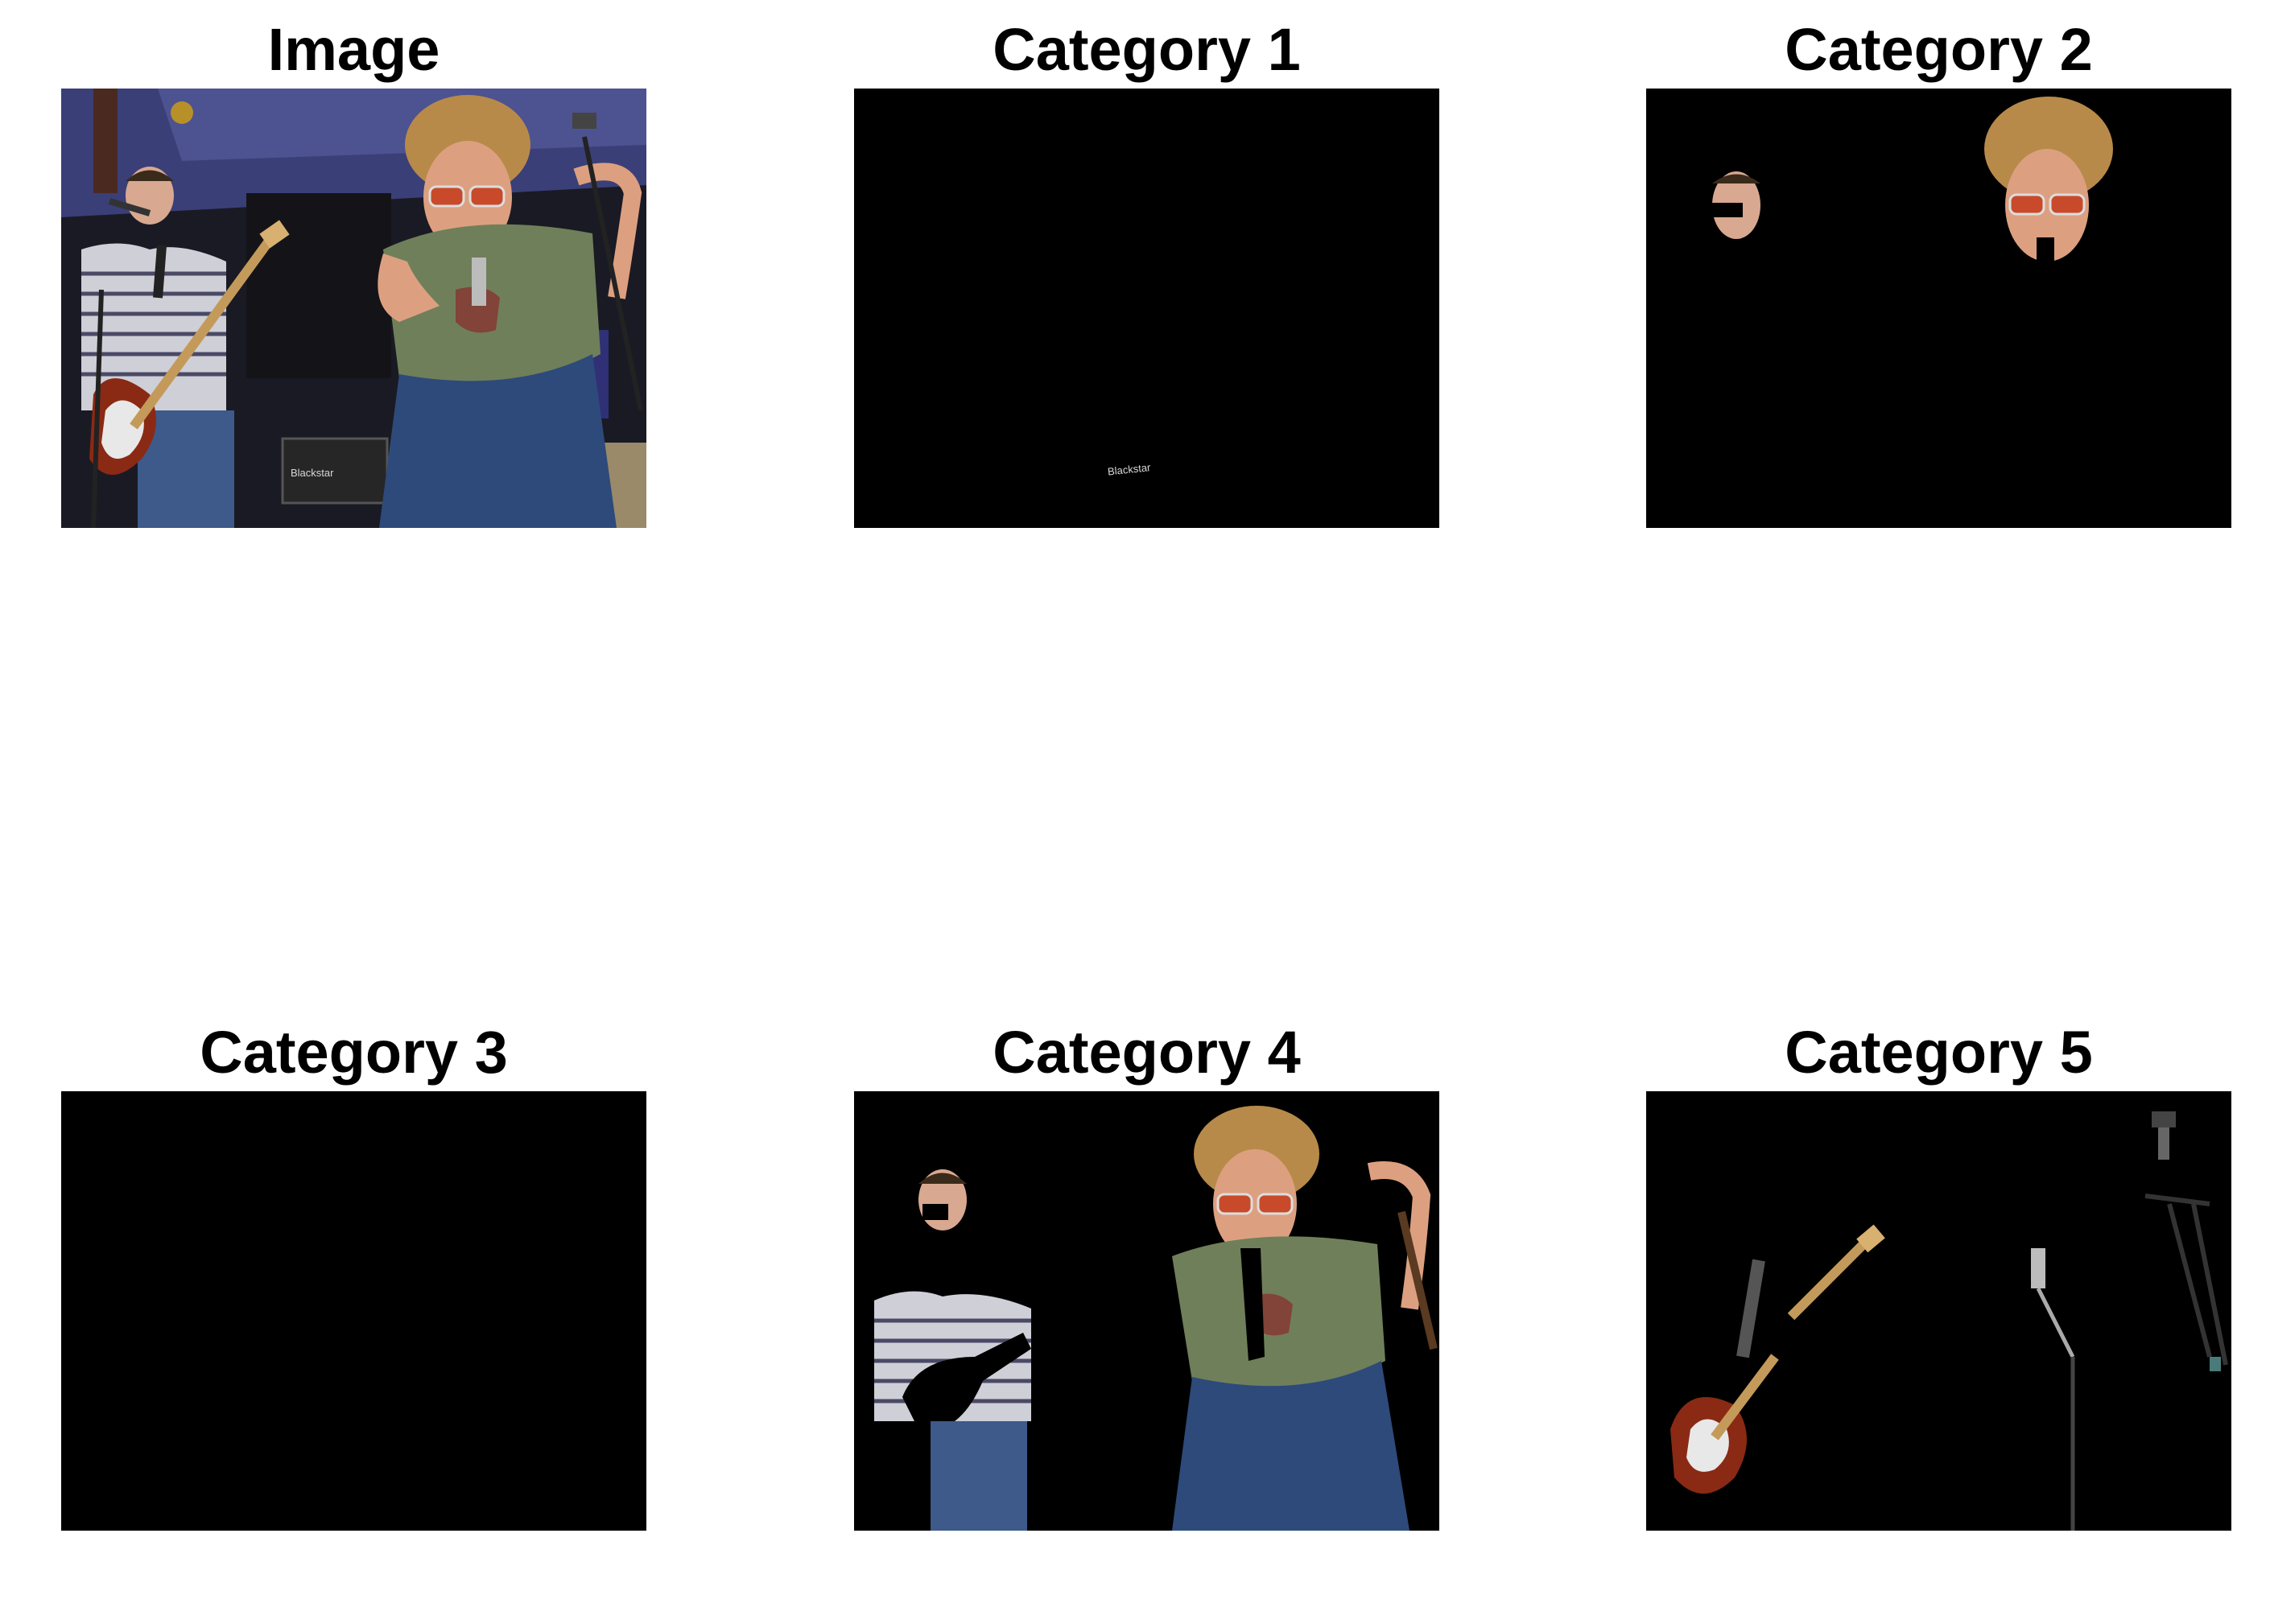  I want to click on panel-title: Category 4, so click(1147, 1052).